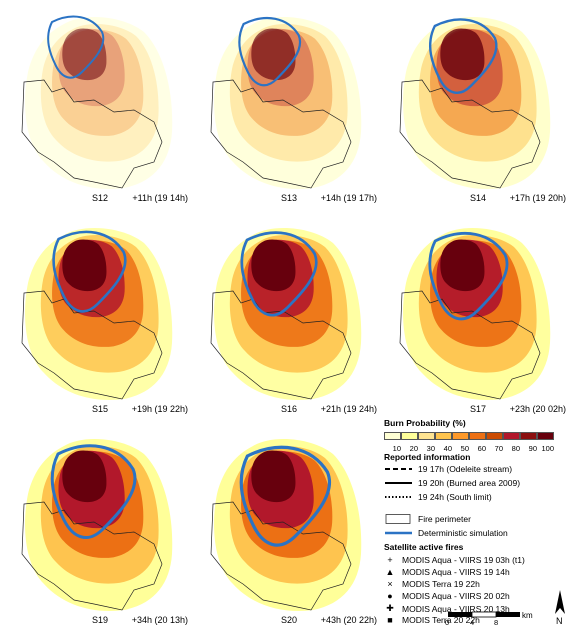 This screenshot has width=572, height=632. What do you see at coordinates (100, 198) in the screenshot?
I see `panel-id: S12` at bounding box center [100, 198].